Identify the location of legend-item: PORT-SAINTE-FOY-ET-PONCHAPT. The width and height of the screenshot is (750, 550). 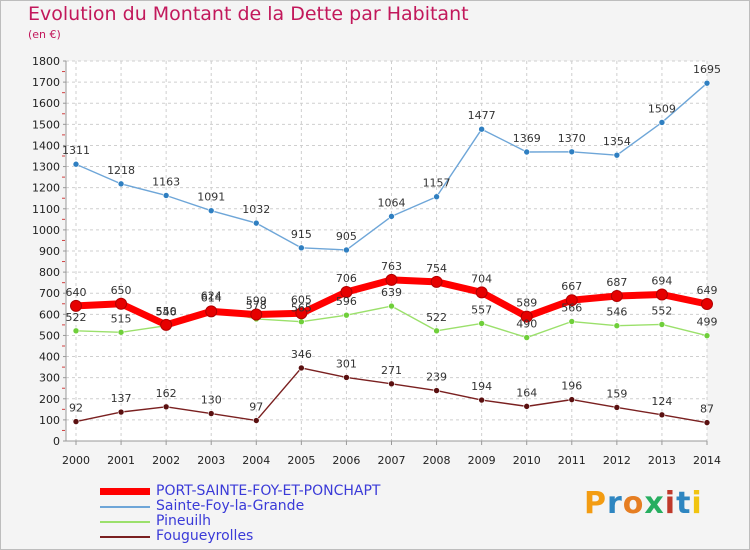
(265, 491).